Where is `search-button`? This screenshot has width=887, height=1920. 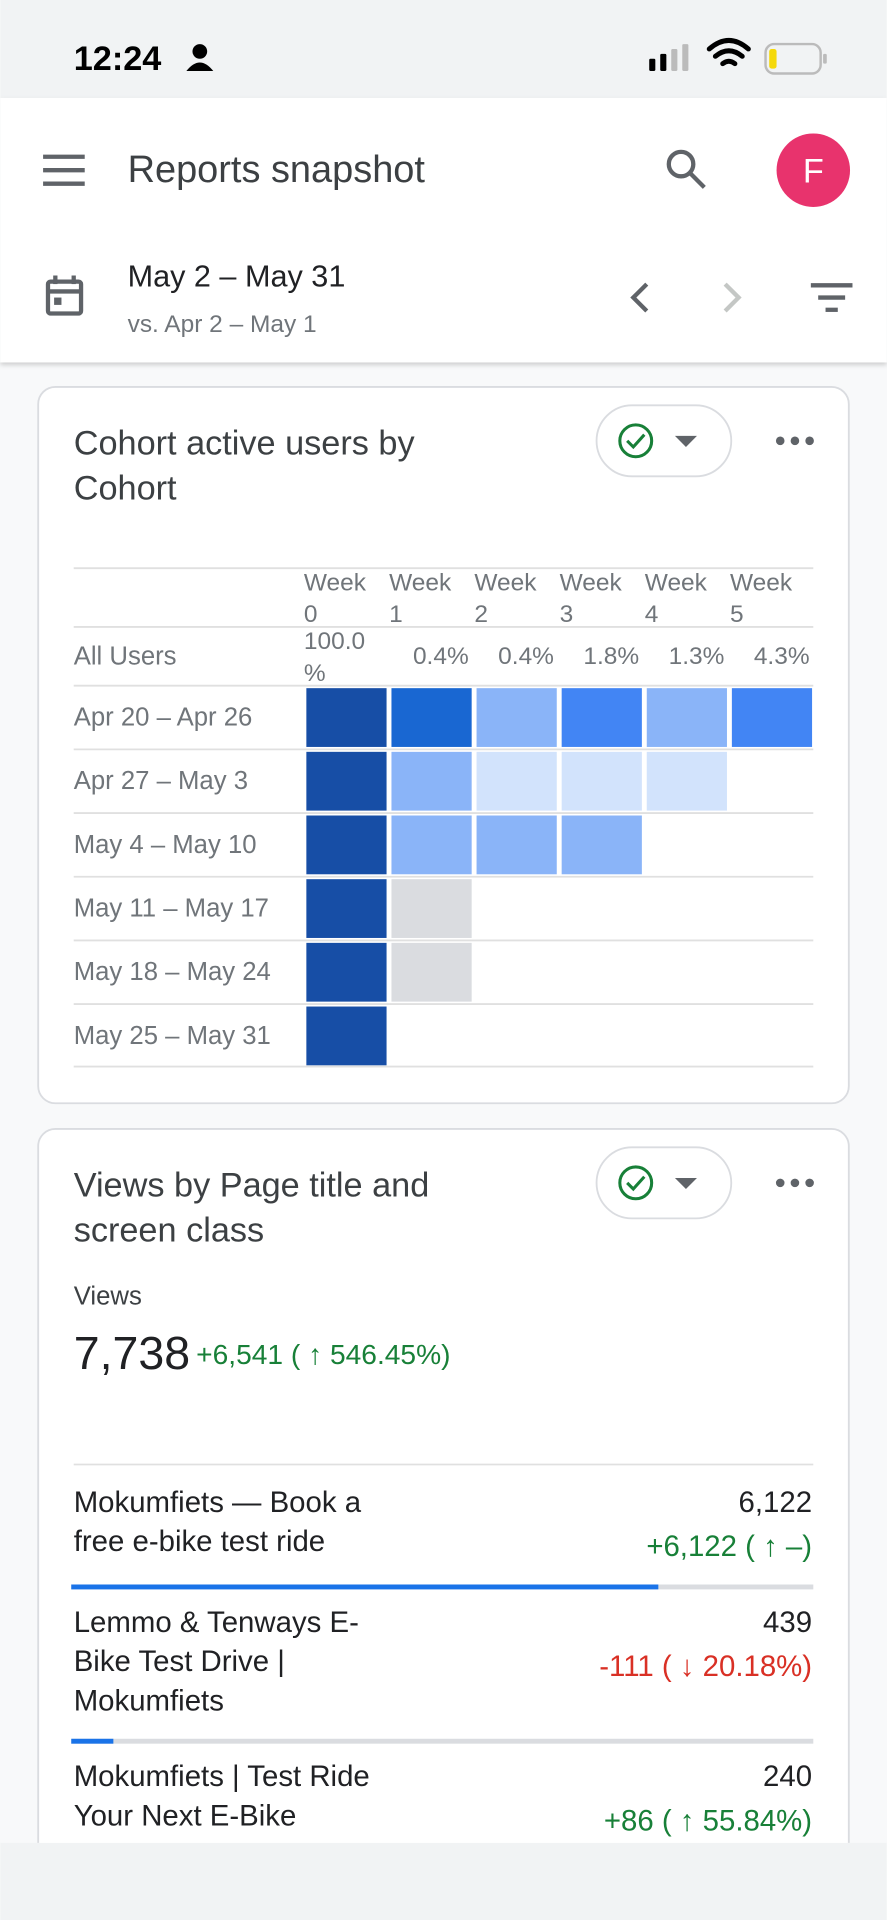
search-button is located at coordinates (686, 169).